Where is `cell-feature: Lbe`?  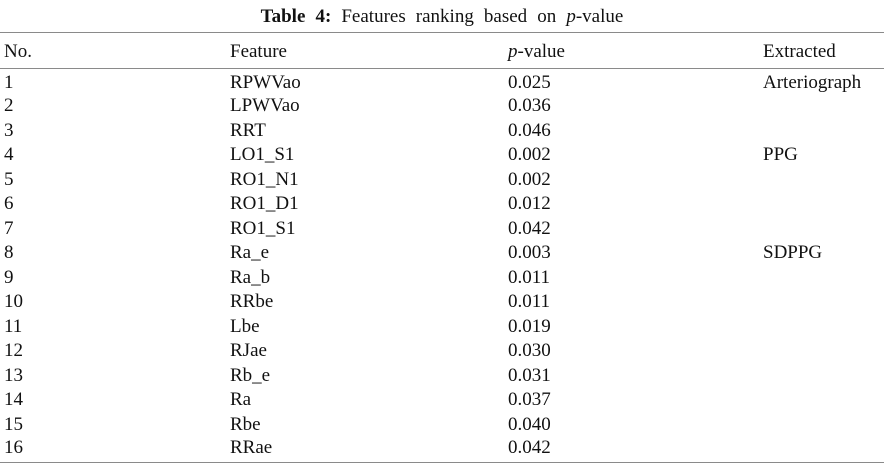 cell-feature: Lbe is located at coordinates (245, 326).